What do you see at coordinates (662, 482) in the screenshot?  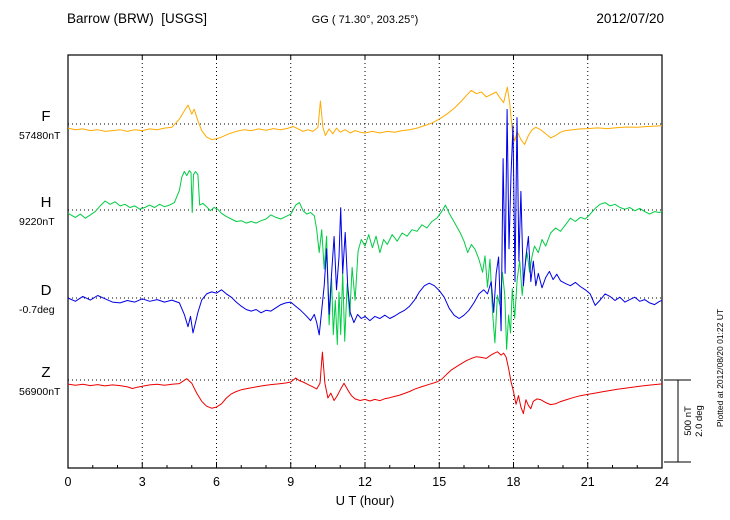 I see `x-tick-label-24: 24` at bounding box center [662, 482].